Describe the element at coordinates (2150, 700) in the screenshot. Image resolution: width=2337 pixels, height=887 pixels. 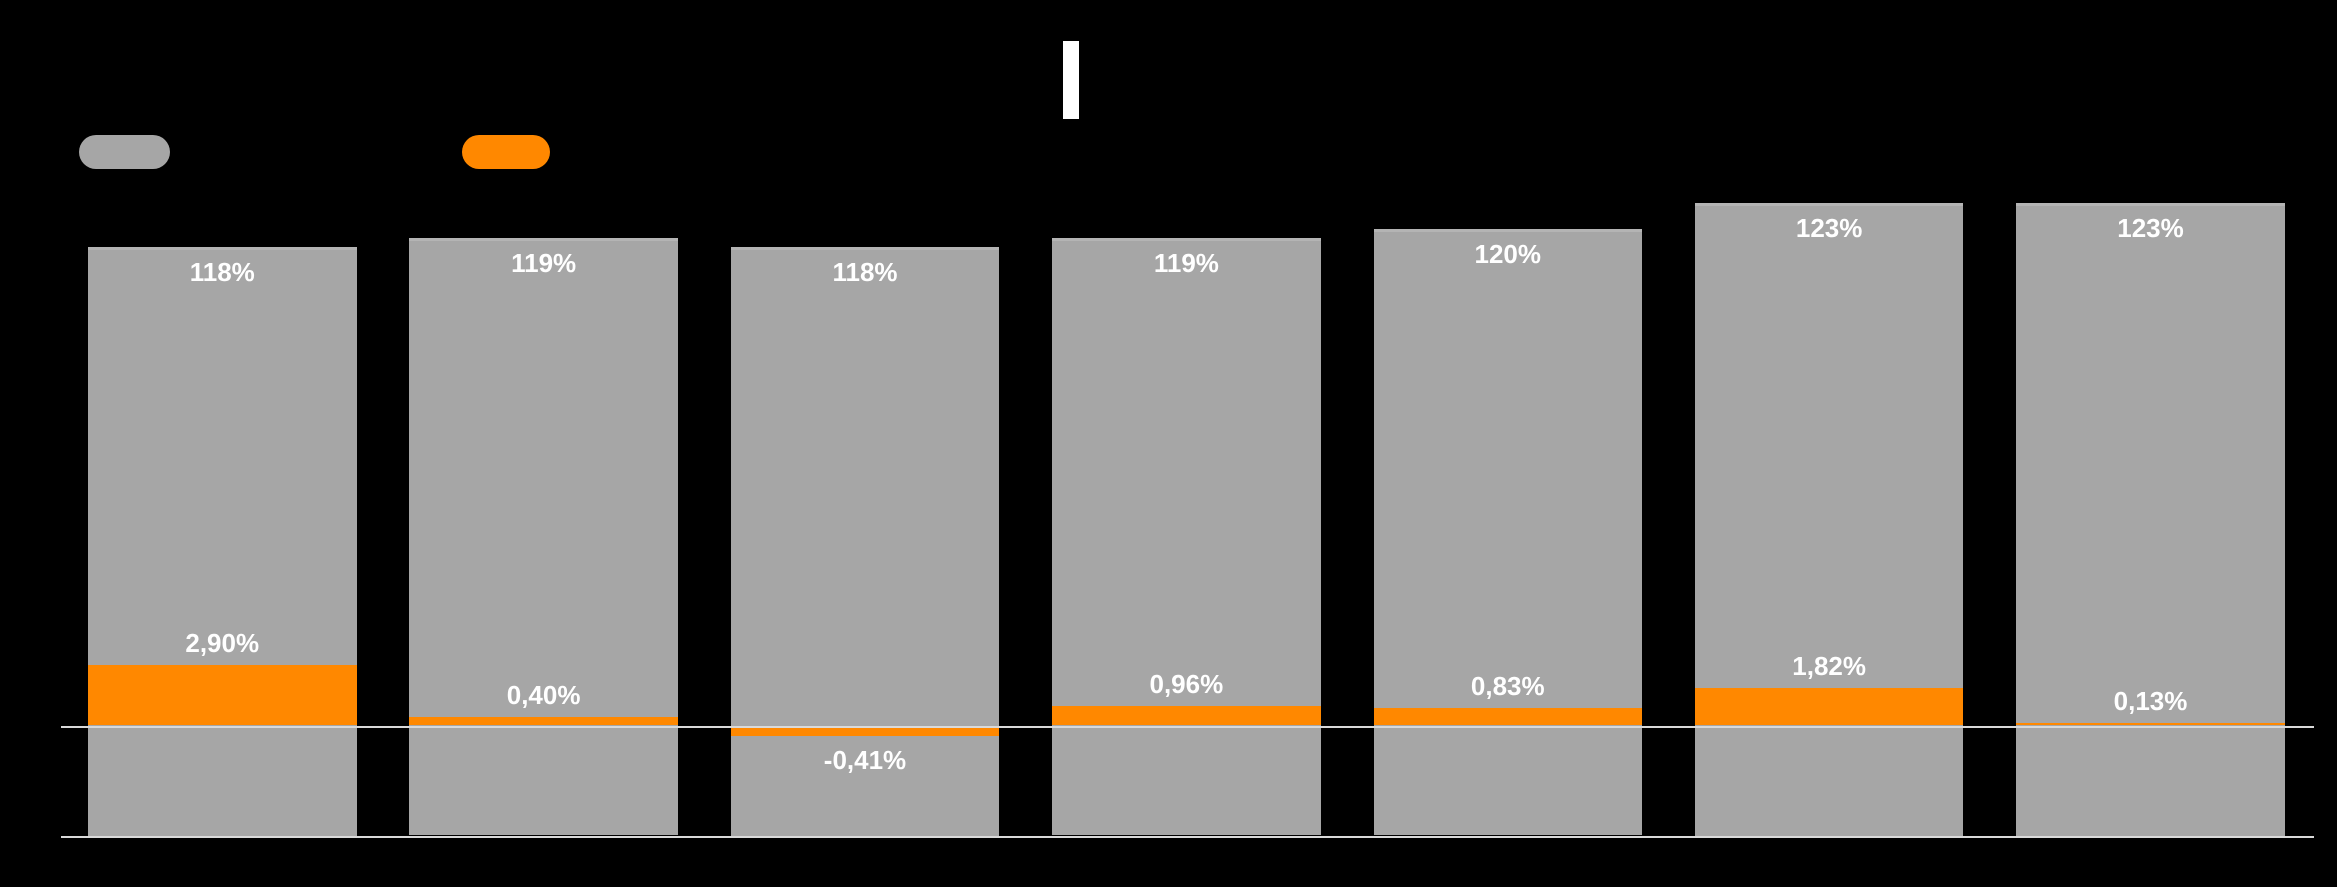
I see `orange-bar-value-label: 0,13%` at that location.